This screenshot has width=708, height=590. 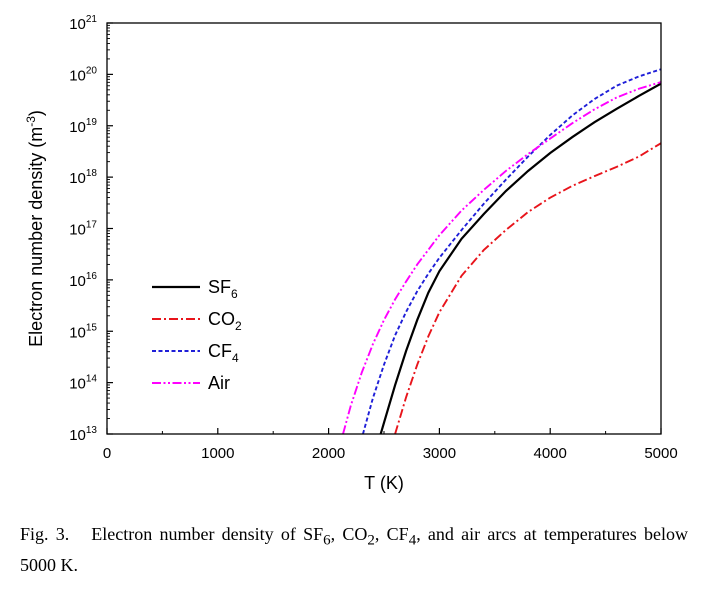 I want to click on caption-sub-3: 4, so click(x=412, y=540).